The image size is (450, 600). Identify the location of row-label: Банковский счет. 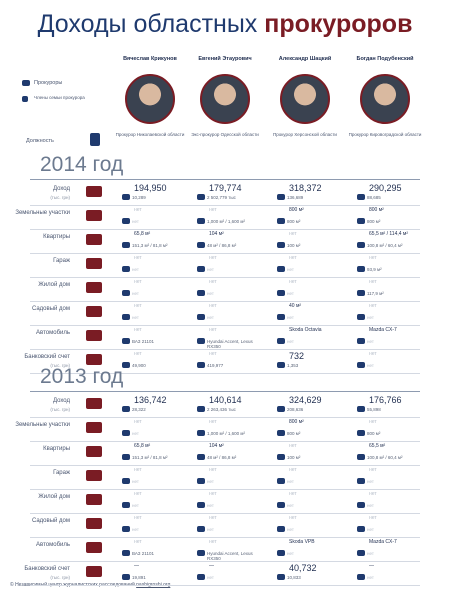
(47, 357).